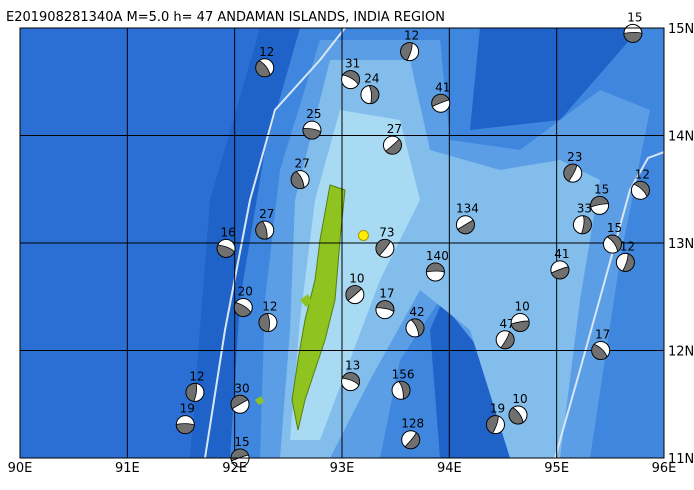  I want to click on depth-label: 73, so click(386, 232).